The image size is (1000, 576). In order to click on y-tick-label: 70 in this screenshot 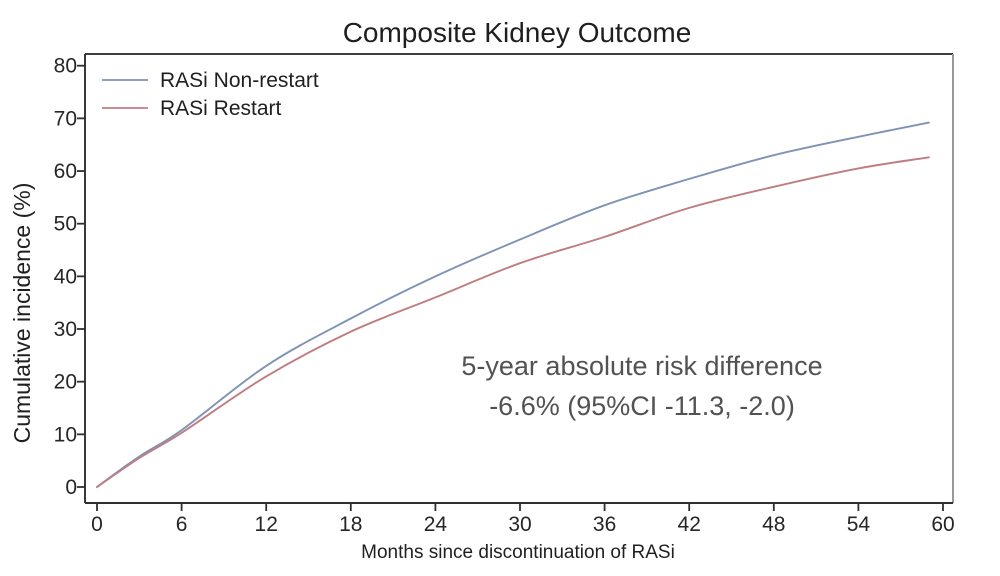, I will do `click(65, 118)`.